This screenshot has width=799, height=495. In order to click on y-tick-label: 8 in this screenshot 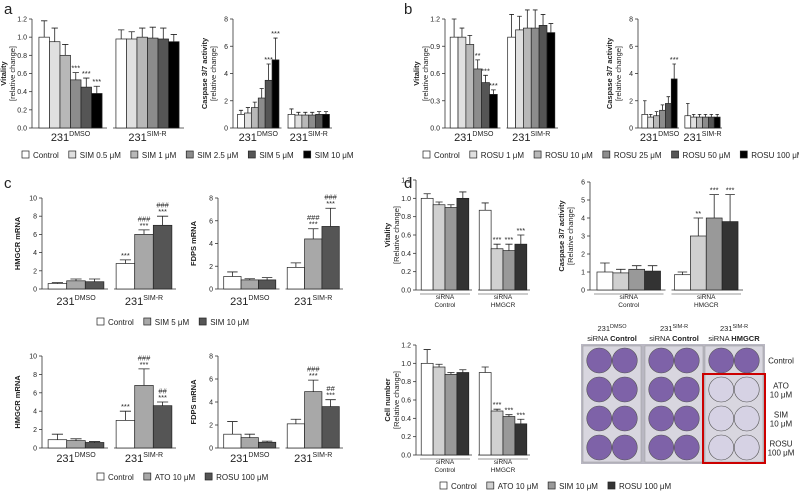, I will do `click(35, 217)`.